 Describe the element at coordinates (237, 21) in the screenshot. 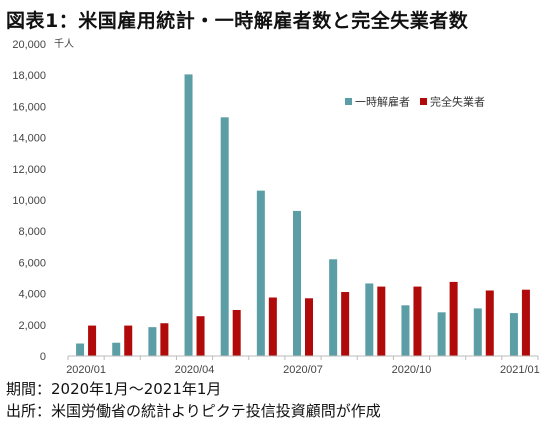

I see `chart-title: 図表1：米国雇用統計・一時解雇者数と完全失業者数` at that location.